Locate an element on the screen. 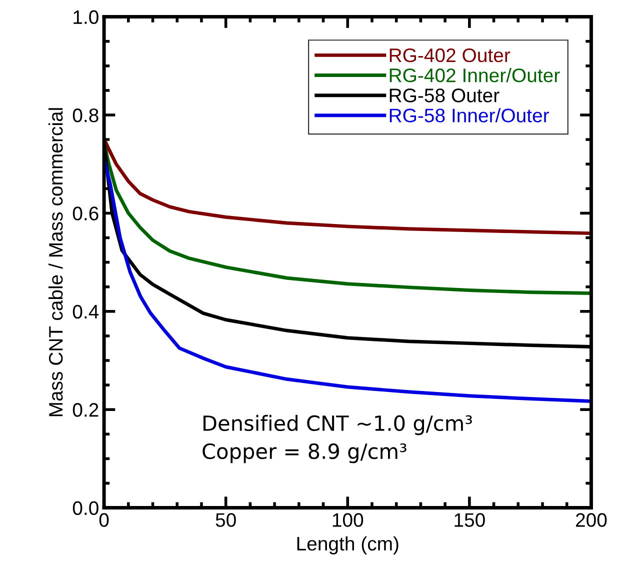  y-tick-label: 0.8 is located at coordinates (85, 115).